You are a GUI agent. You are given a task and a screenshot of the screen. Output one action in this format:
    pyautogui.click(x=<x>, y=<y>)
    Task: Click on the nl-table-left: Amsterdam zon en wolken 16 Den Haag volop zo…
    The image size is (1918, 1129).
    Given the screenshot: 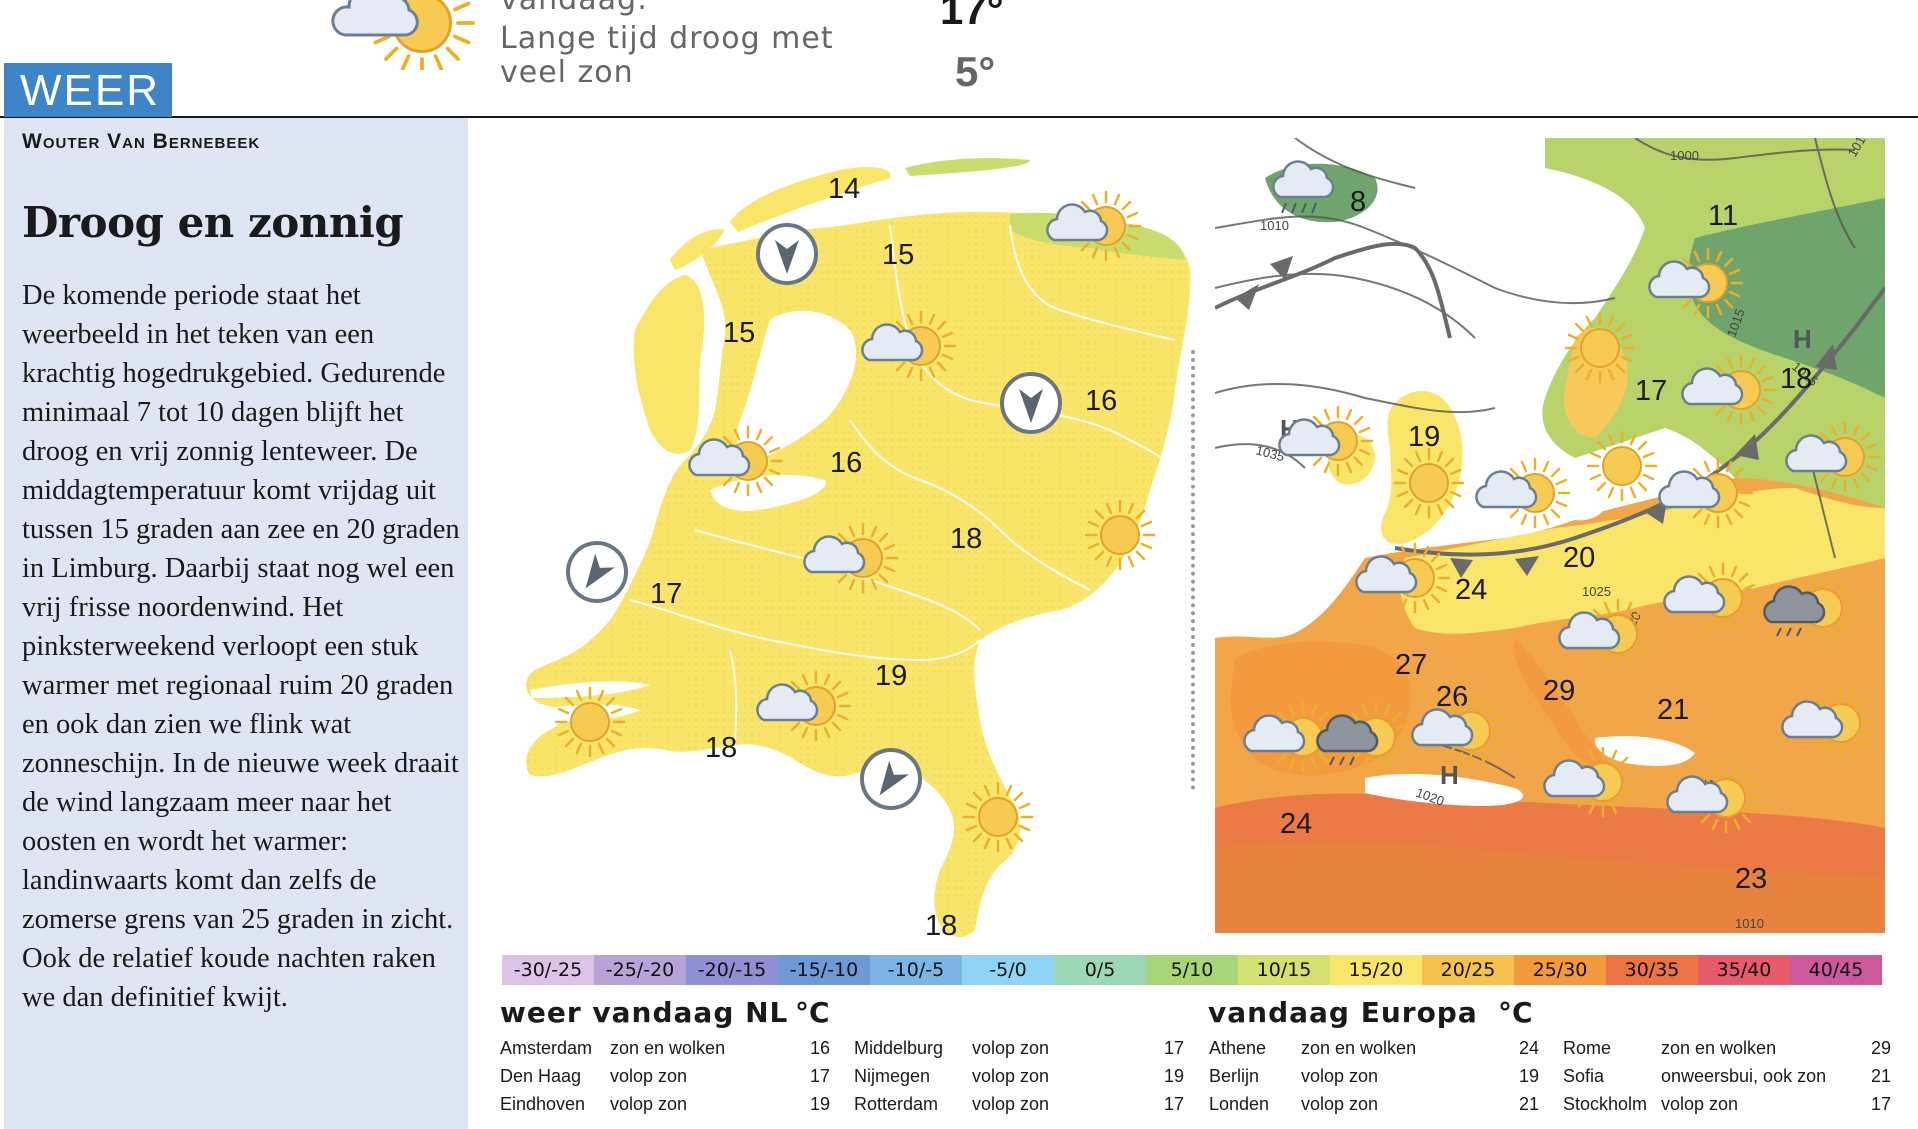 What is the action you would take?
    pyautogui.click(x=665, y=1078)
    